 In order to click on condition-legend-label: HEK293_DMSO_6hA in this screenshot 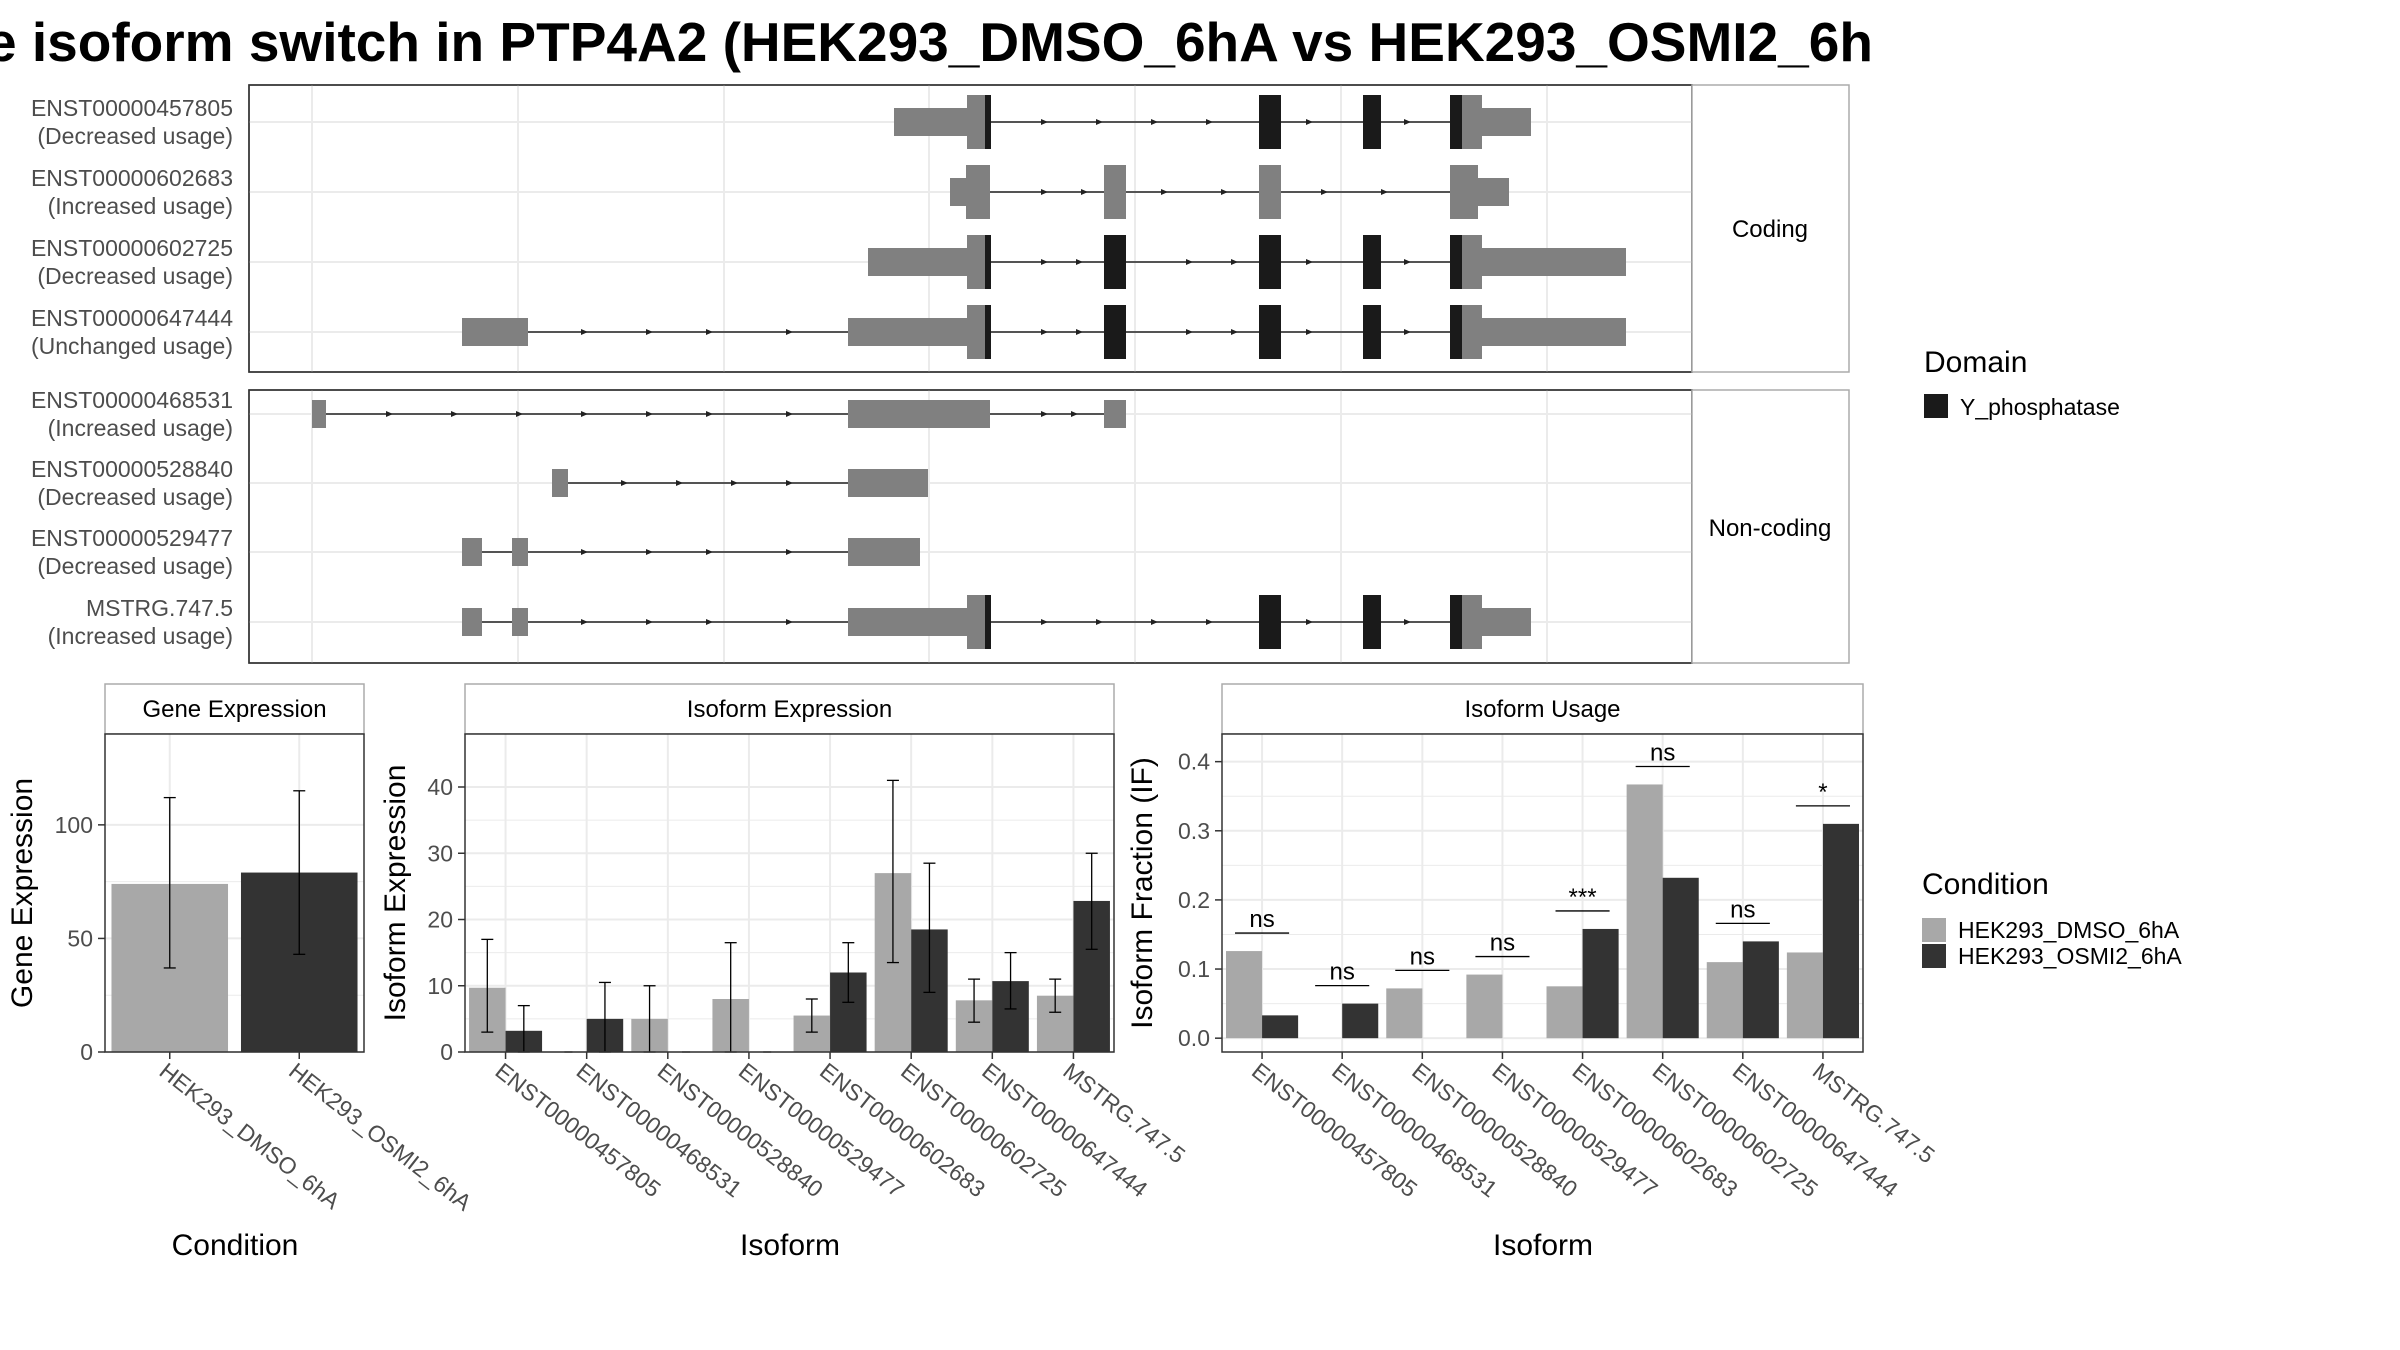, I will do `click(2069, 930)`.